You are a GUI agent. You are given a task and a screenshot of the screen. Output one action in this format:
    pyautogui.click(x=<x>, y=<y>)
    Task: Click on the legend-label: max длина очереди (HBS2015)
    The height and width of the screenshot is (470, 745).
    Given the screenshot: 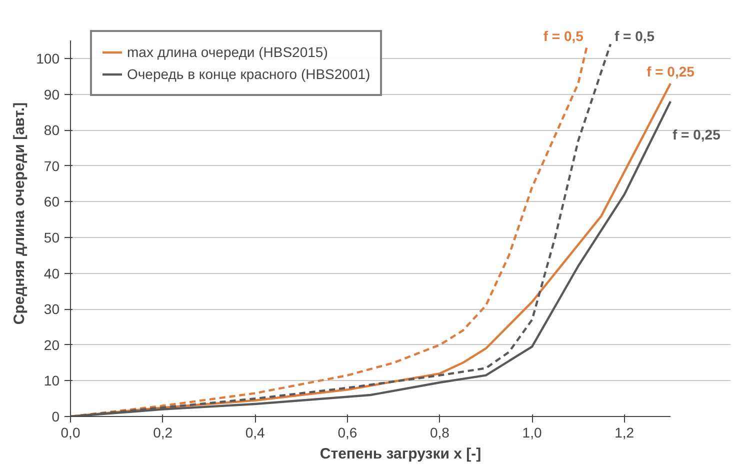 What is the action you would take?
    pyautogui.click(x=227, y=52)
    